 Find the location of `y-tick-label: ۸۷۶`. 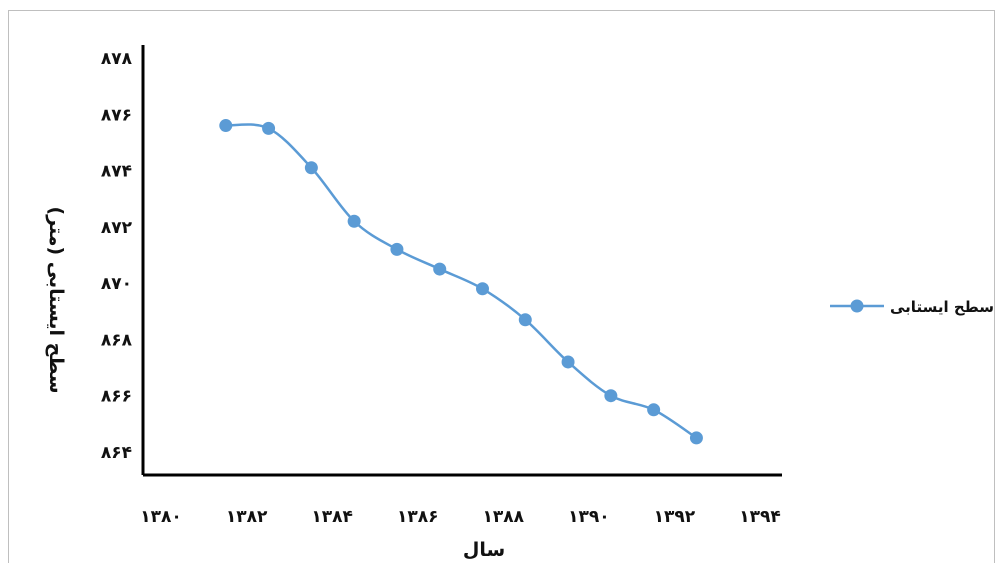

y-tick-label: ۸۷۶ is located at coordinates (116, 115).